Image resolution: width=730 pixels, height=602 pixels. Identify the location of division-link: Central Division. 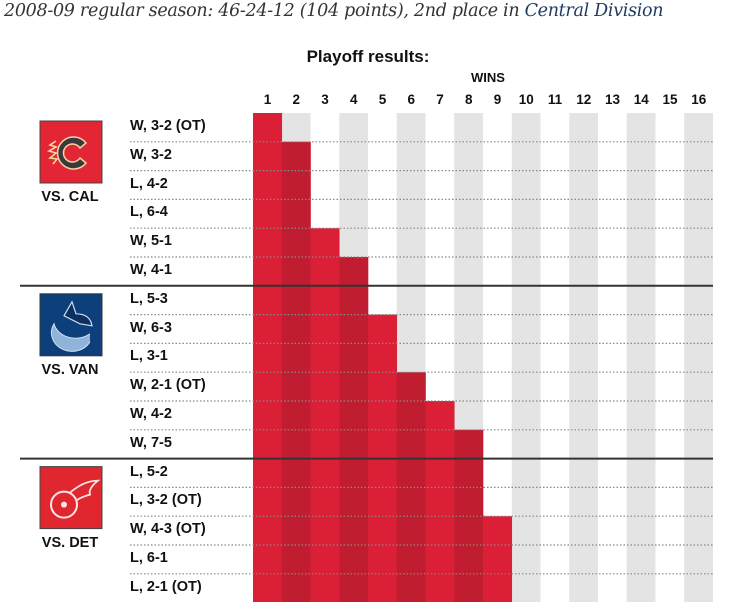
(594, 11).